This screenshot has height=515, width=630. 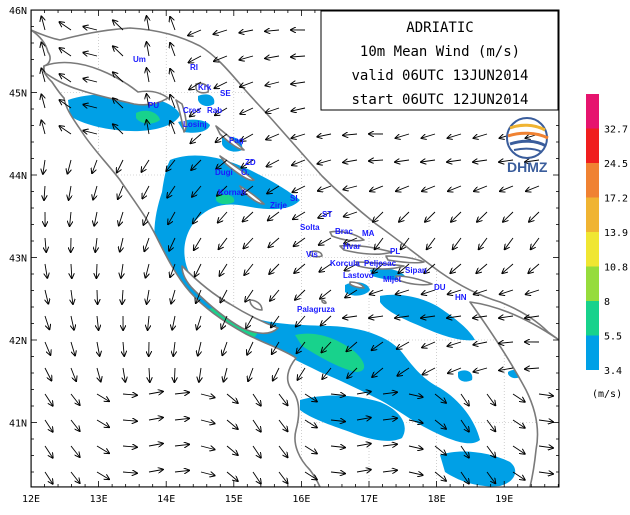 What do you see at coordinates (607, 302) in the screenshot?
I see `legend-level-label: 8` at bounding box center [607, 302].